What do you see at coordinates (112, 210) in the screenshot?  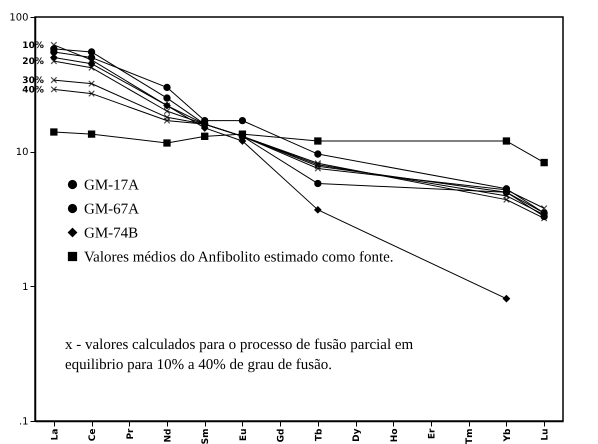 I see `legend-label: GM-67A` at bounding box center [112, 210].